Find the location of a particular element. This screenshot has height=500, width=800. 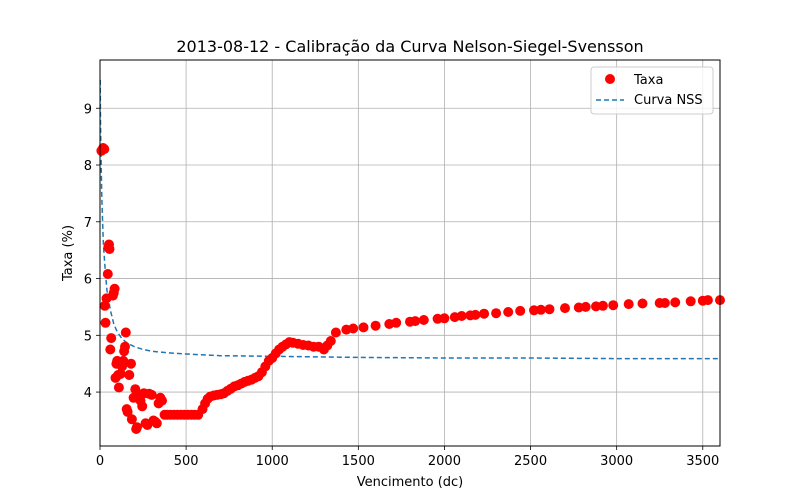

legend-marker-taxa is located at coordinates (610, 79).